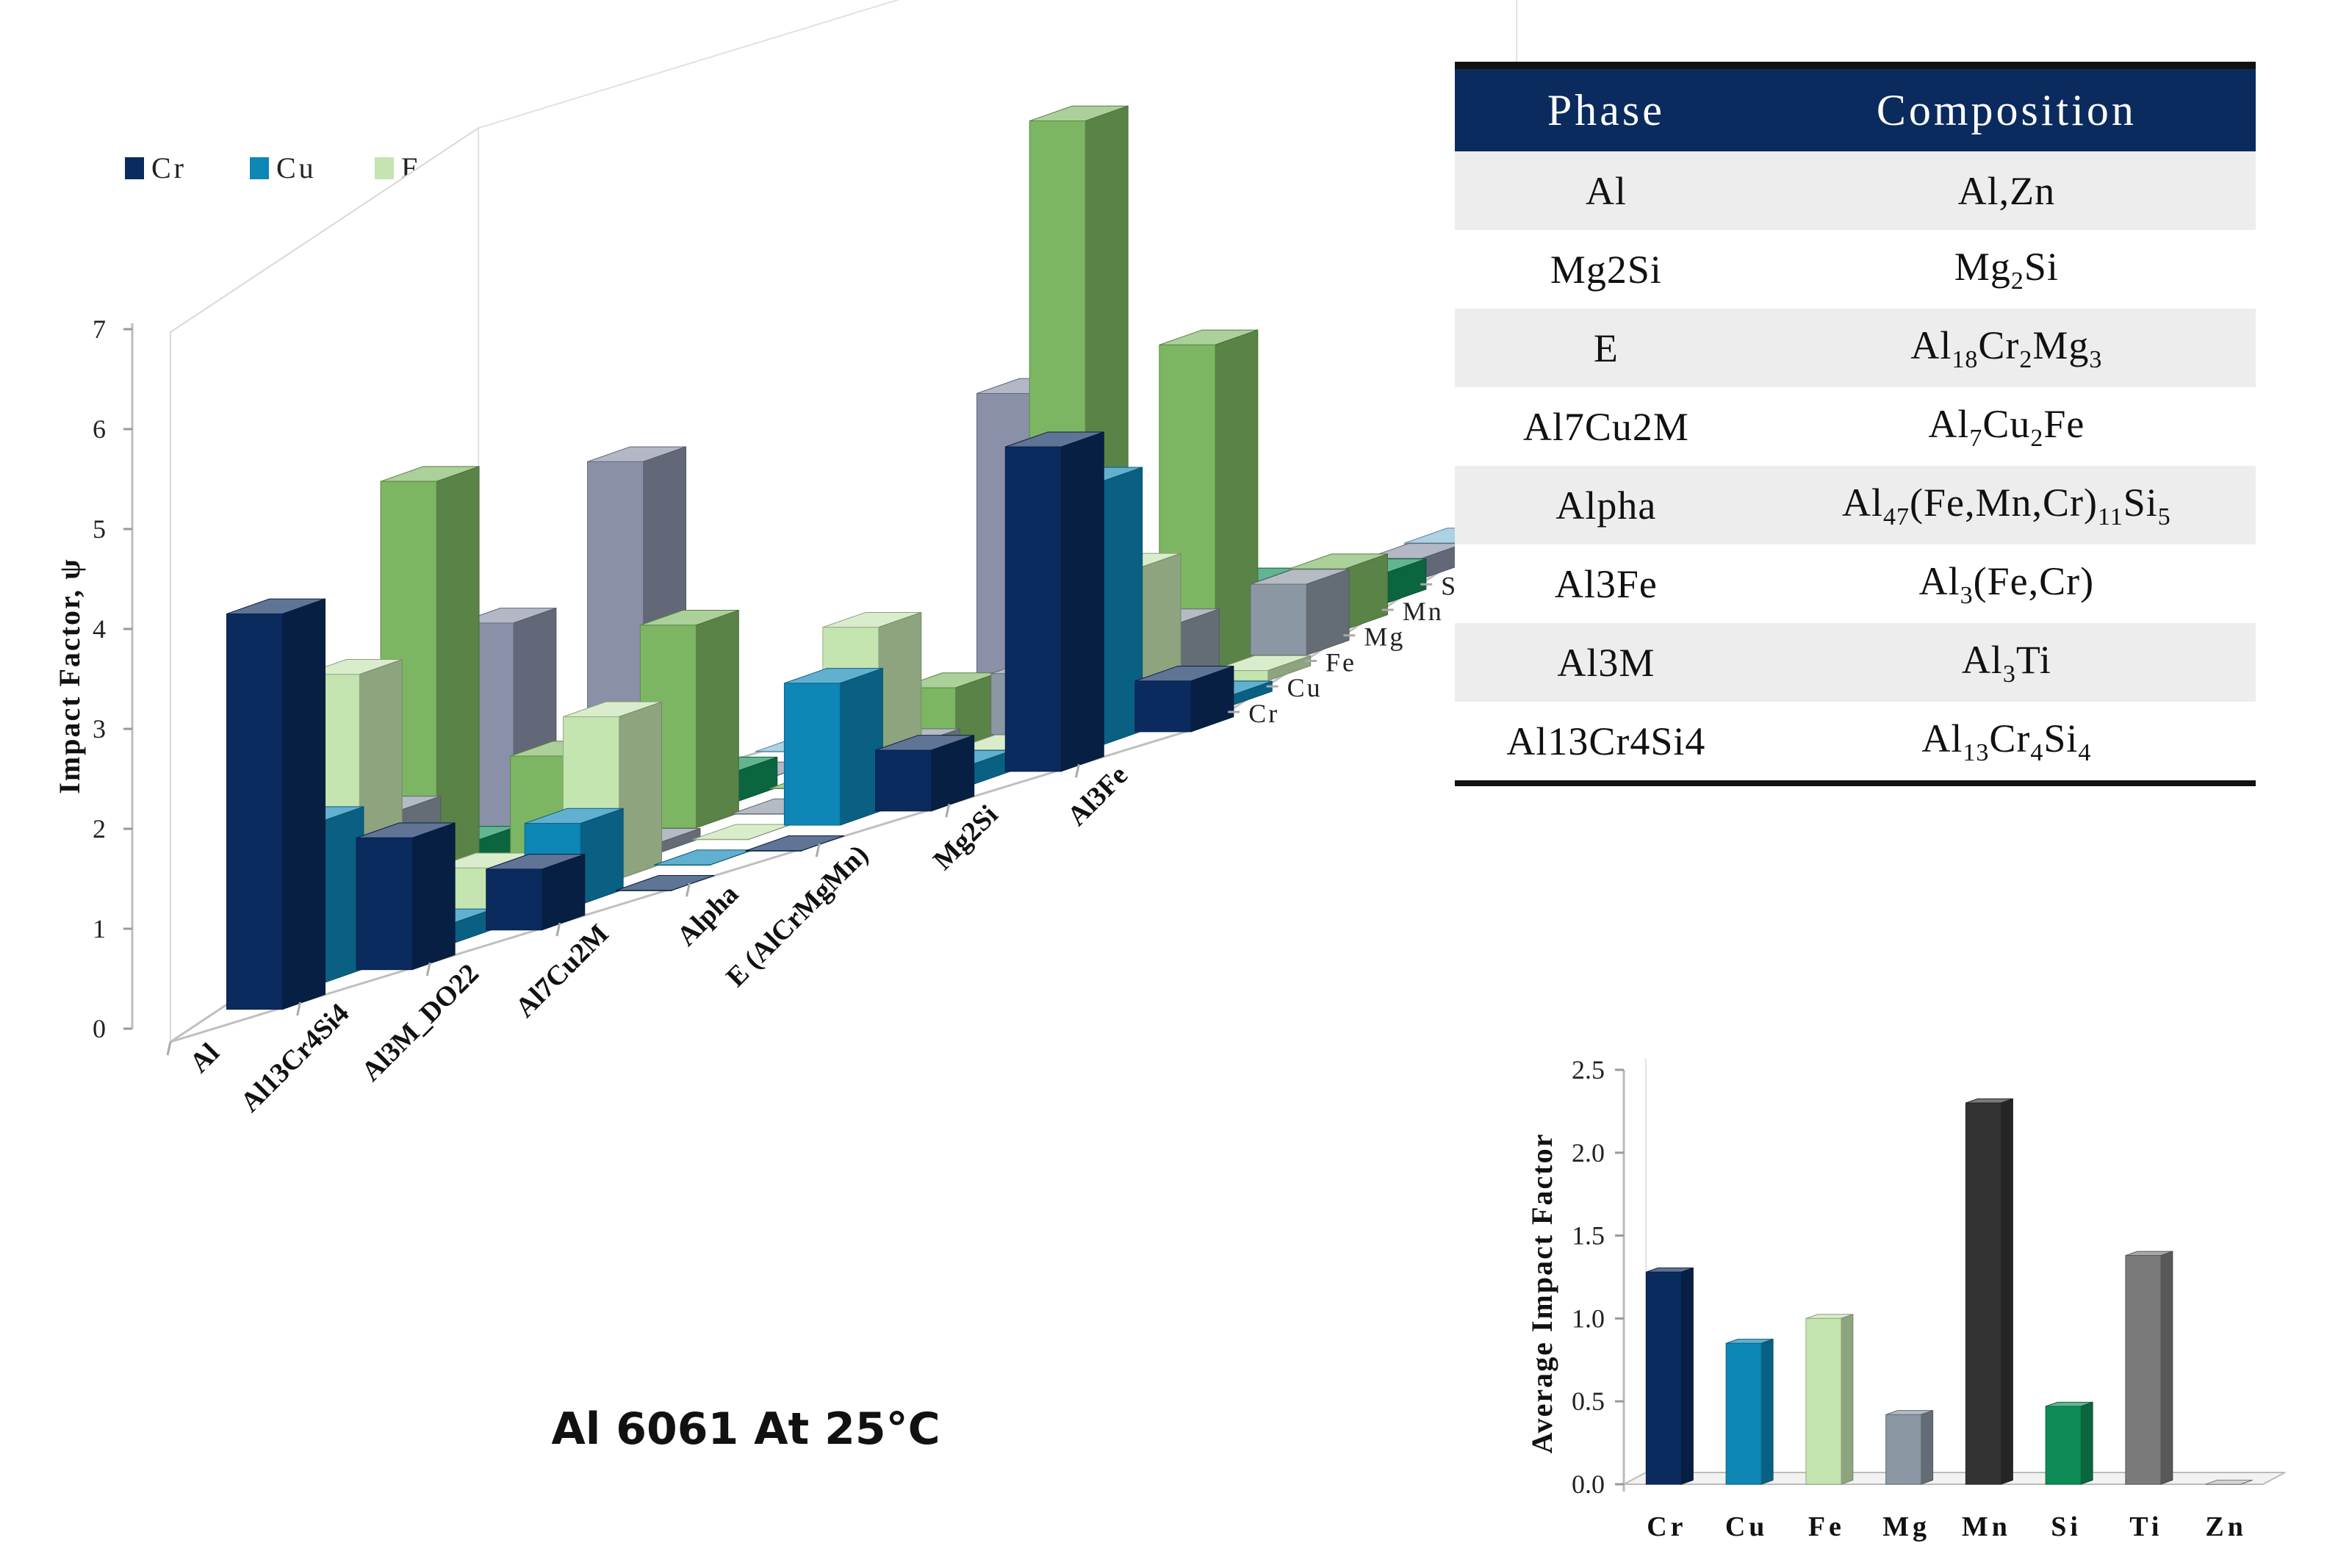  Describe the element at coordinates (1341, 662) in the screenshot. I see `series-axis-label: Fe` at that location.